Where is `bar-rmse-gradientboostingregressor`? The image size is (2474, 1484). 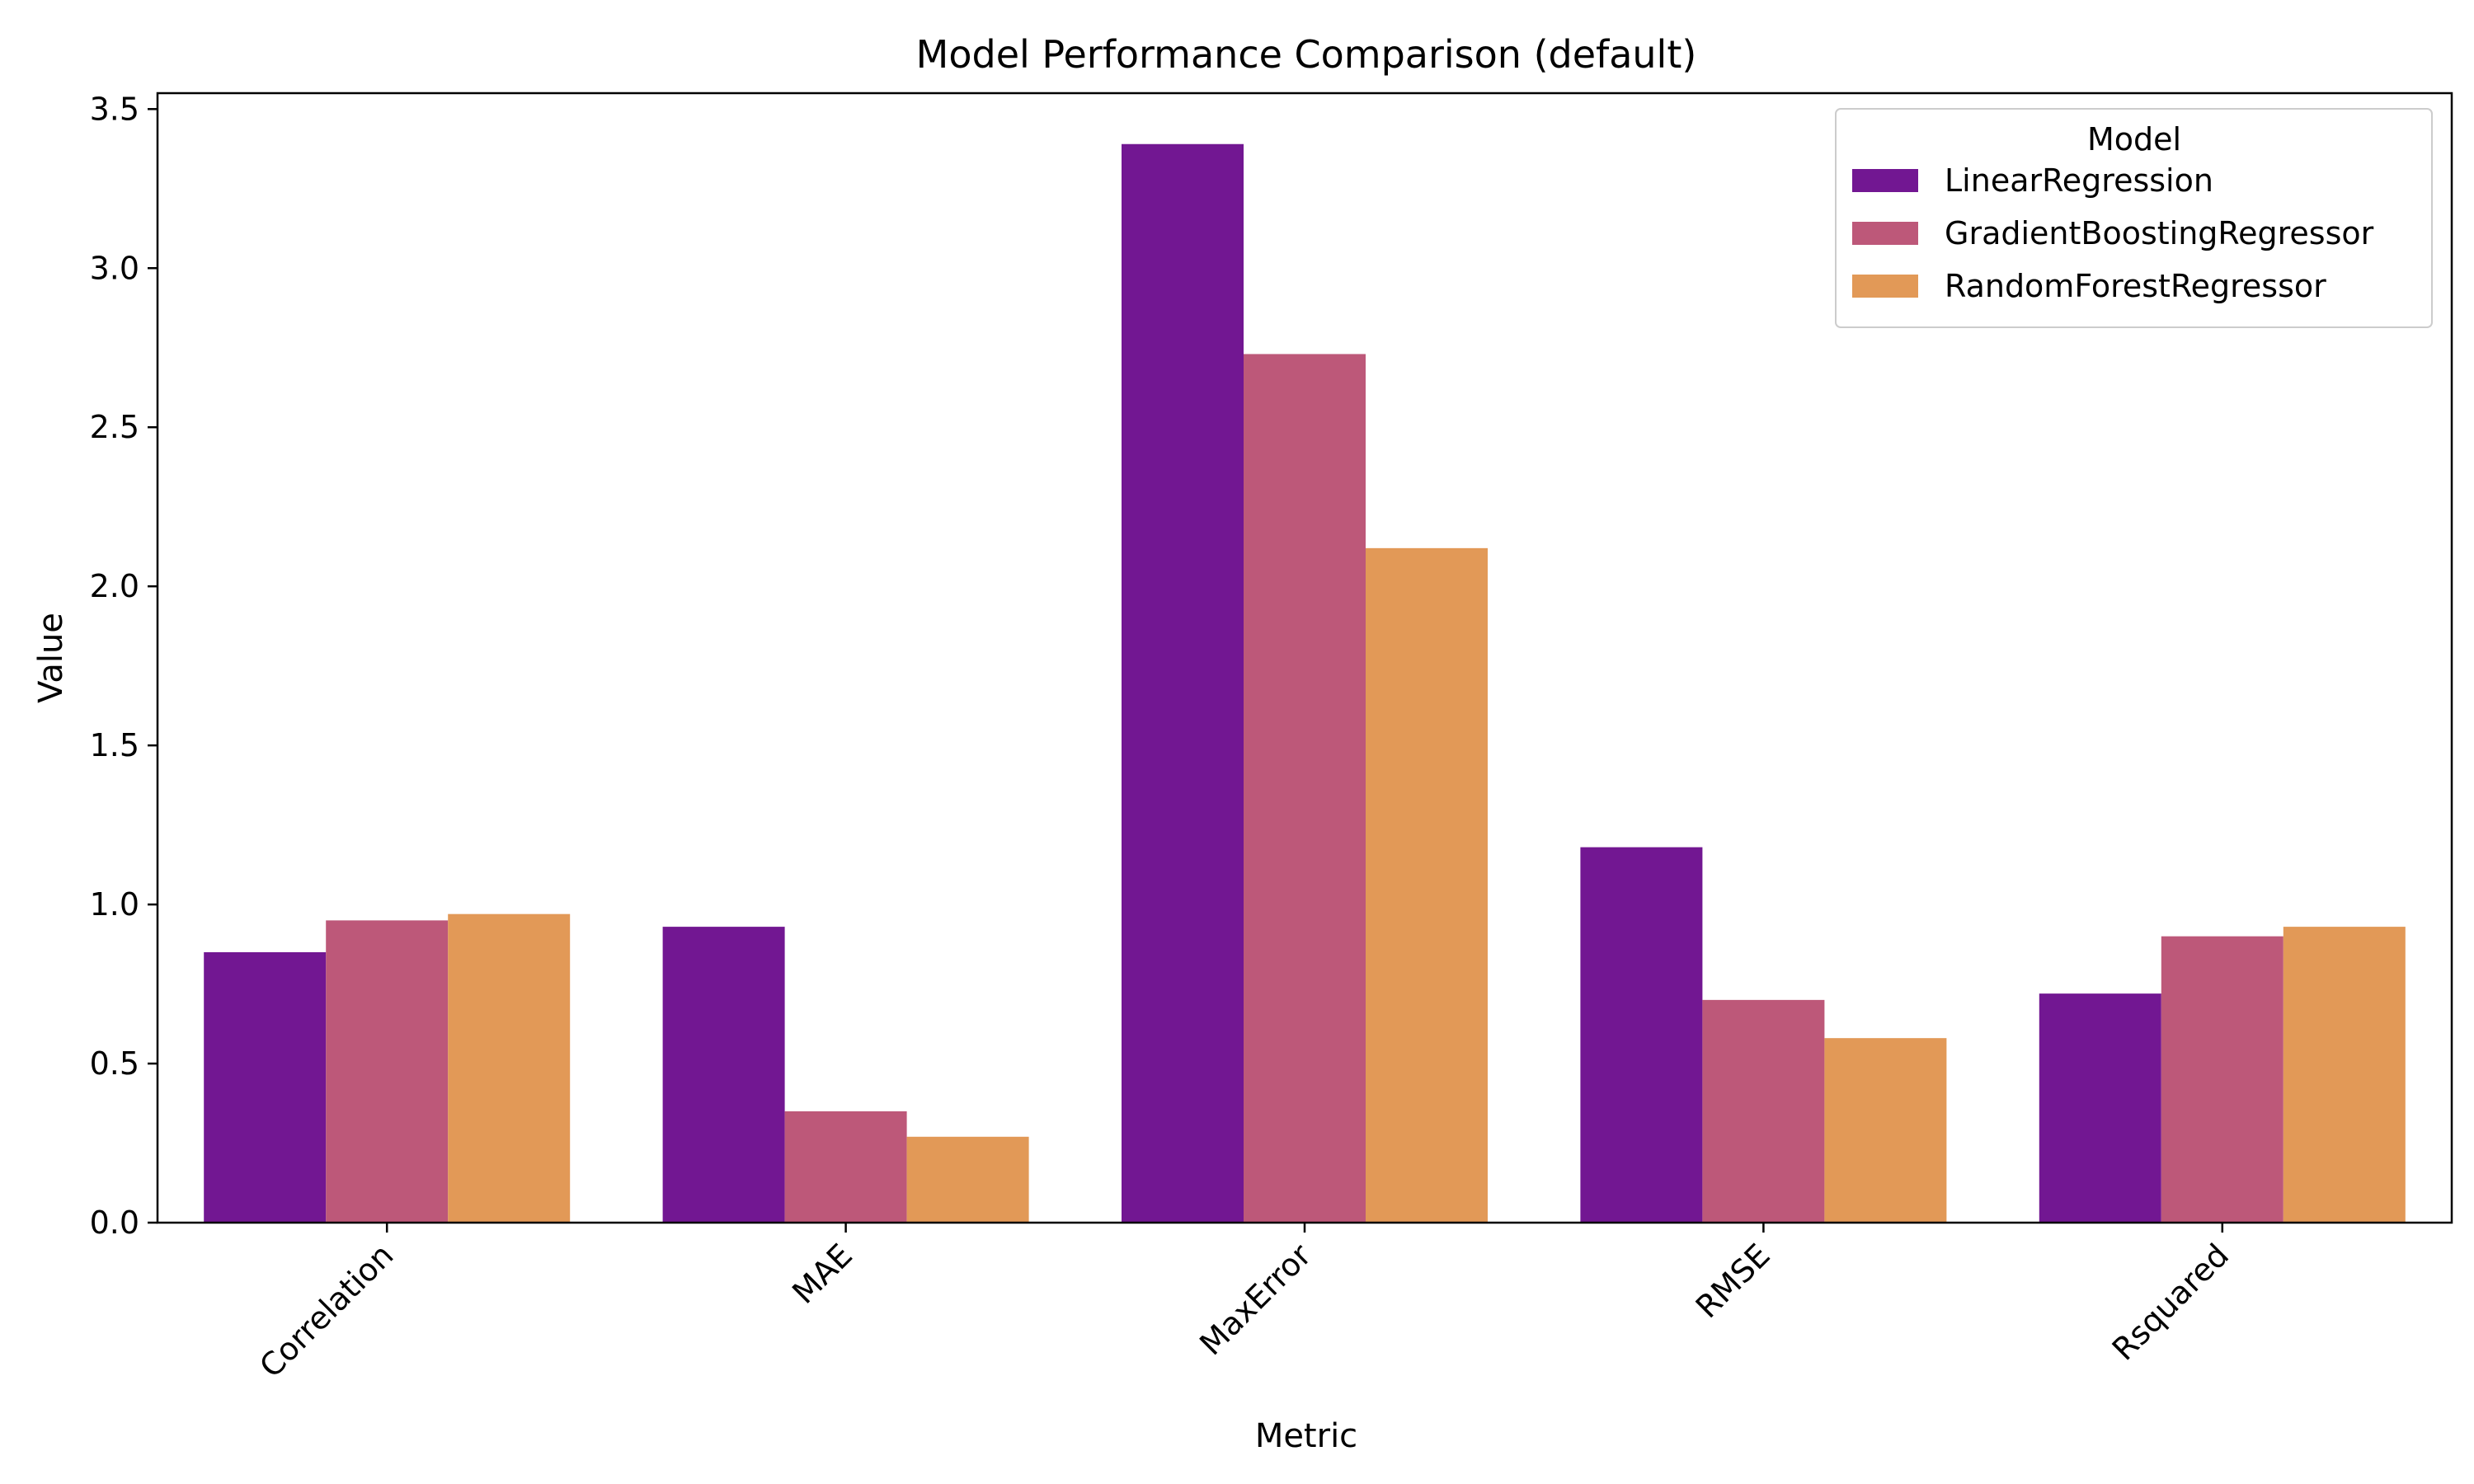 bar-rmse-gradientboostingregressor is located at coordinates (1763, 1111).